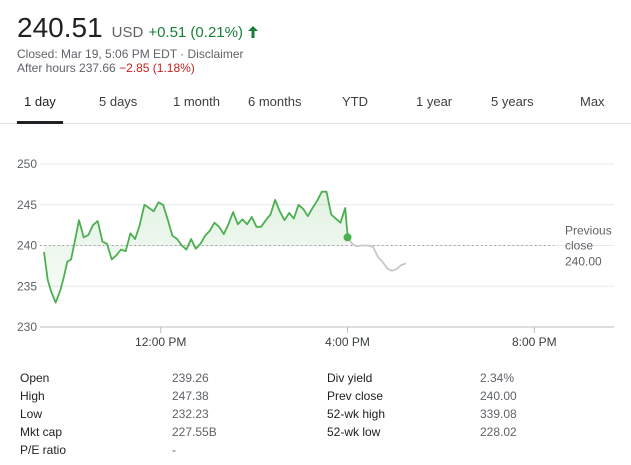 This screenshot has height=465, width=631. Describe the element at coordinates (43, 450) in the screenshot. I see `stat-label: P/E ratio` at that location.